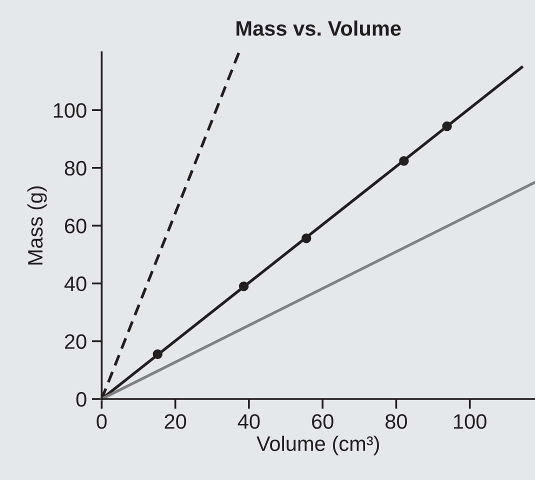  Describe the element at coordinates (249, 421) in the screenshot. I see `x-tick-label: 40` at that location.